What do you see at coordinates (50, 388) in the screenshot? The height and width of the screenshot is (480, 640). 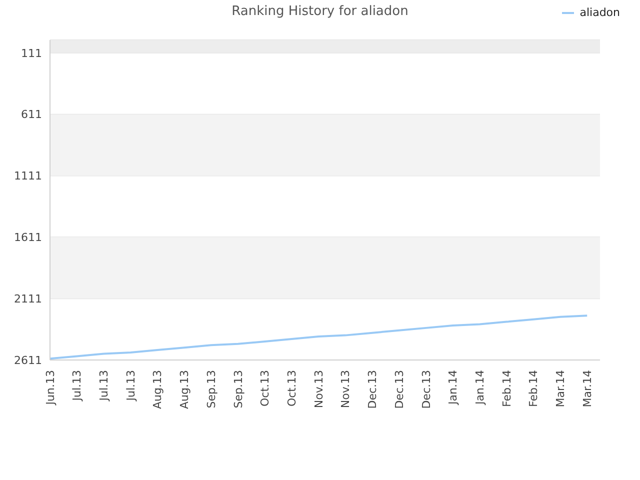 I see `x-tick-label: Jun.13` at bounding box center [50, 388].